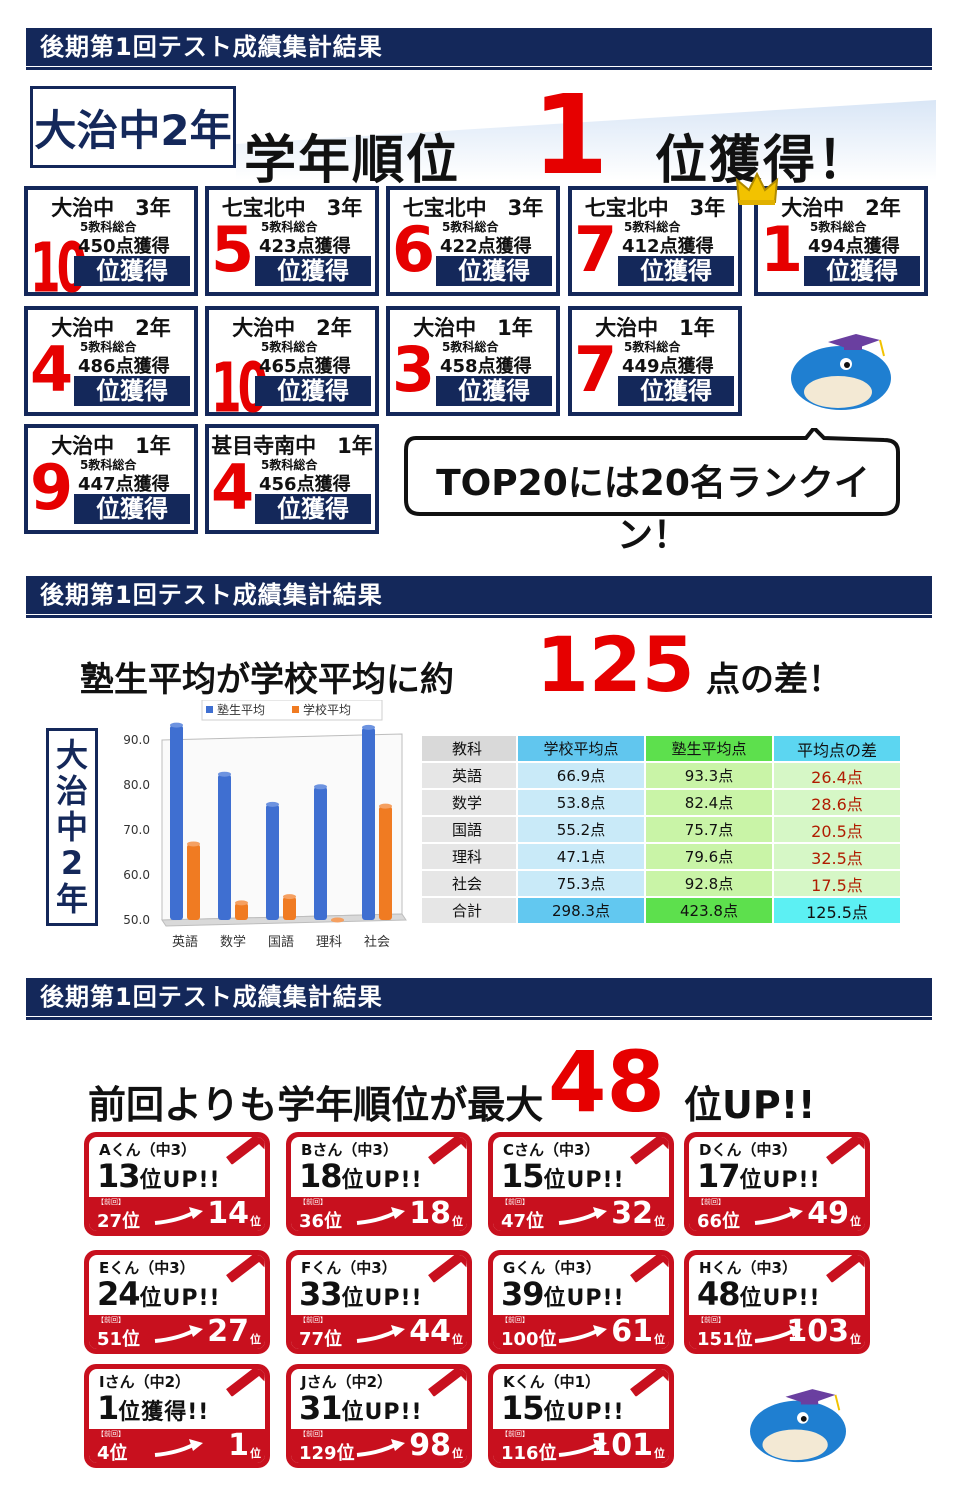 This screenshot has height=1500, width=960. Describe the element at coordinates (777, 1214) in the screenshot. I see `rank-change-band: 【前回】 66位 49 位` at that location.